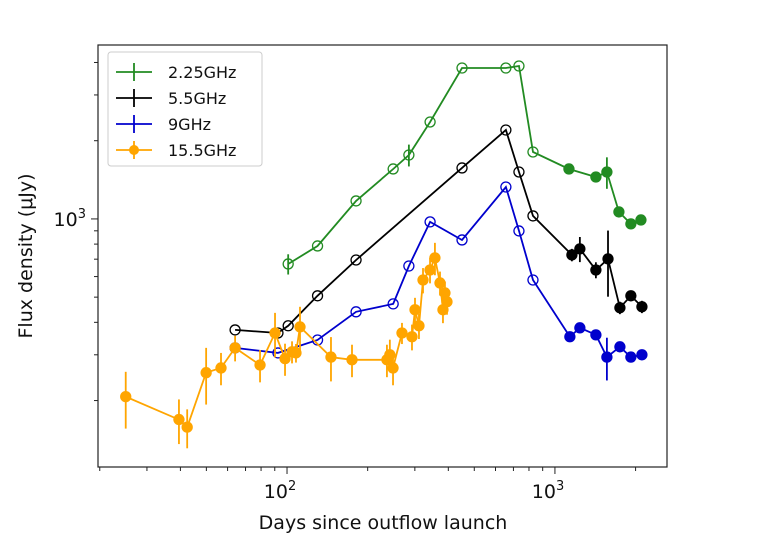 Image resolution: width=758 pixels, height=550 pixels. I want to click on legend-label-5-5ghz: 5.5GHz, so click(197, 98).